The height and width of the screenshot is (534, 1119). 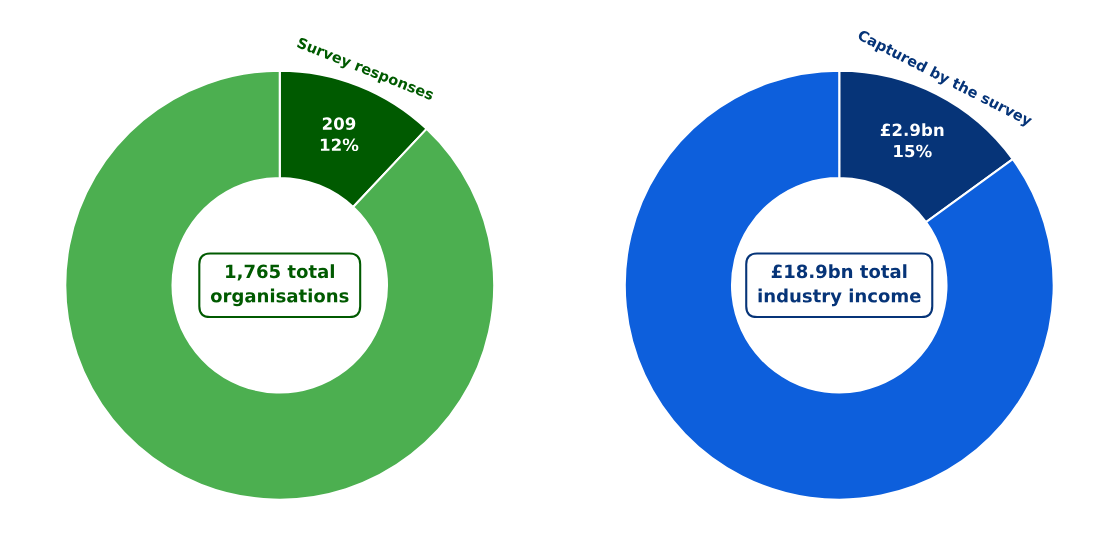 I want to click on text: £18.9bn total industry income, so click(x=839, y=285).